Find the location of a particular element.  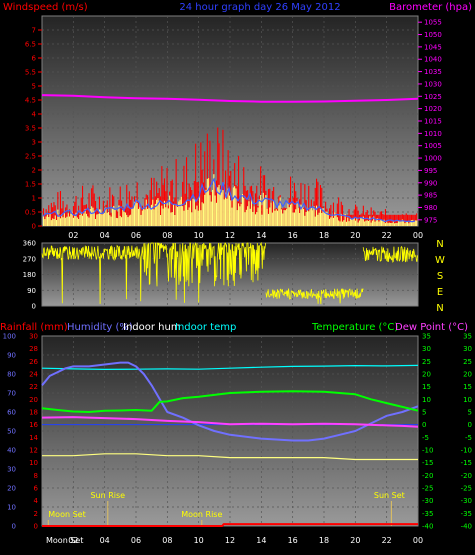

windspeed-tick-label: 6.5 is located at coordinates (30, 45).